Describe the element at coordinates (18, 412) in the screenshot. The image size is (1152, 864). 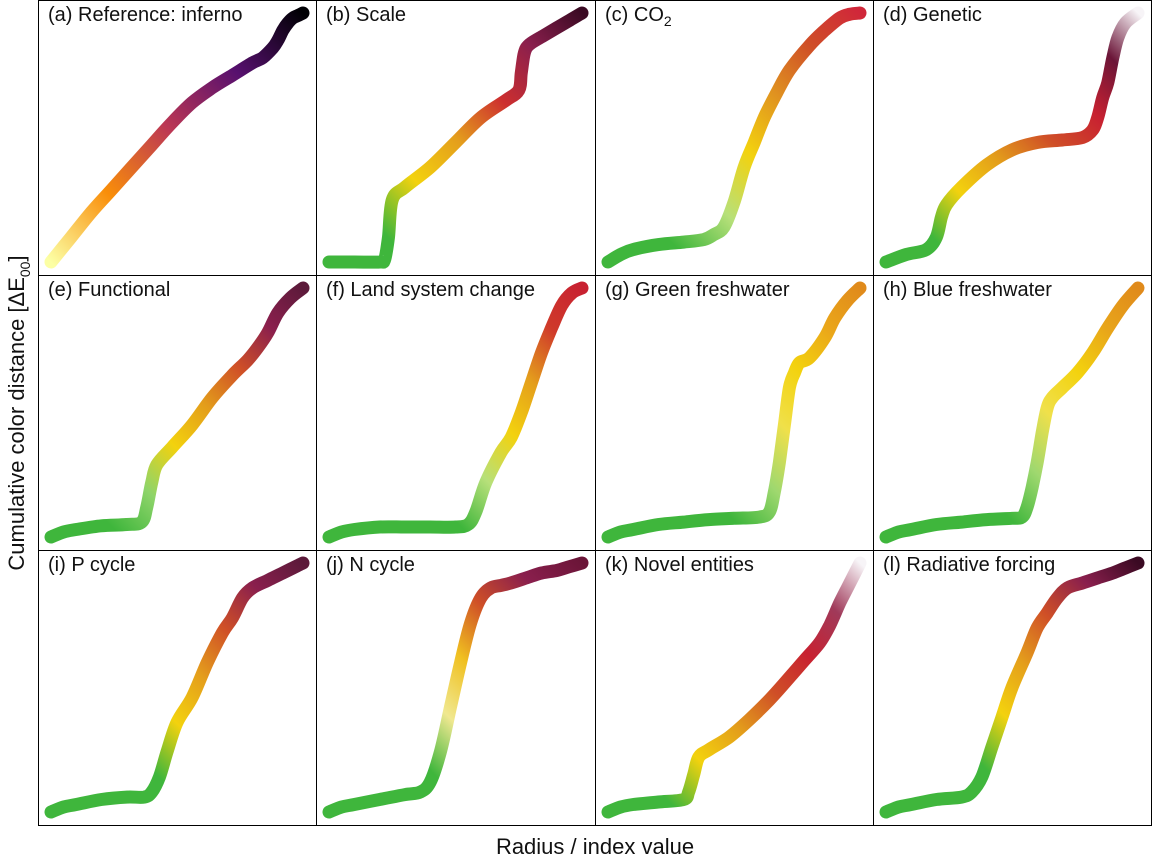
I see `y-axis-title: Cumulative color distance [ΔE00]` at that location.